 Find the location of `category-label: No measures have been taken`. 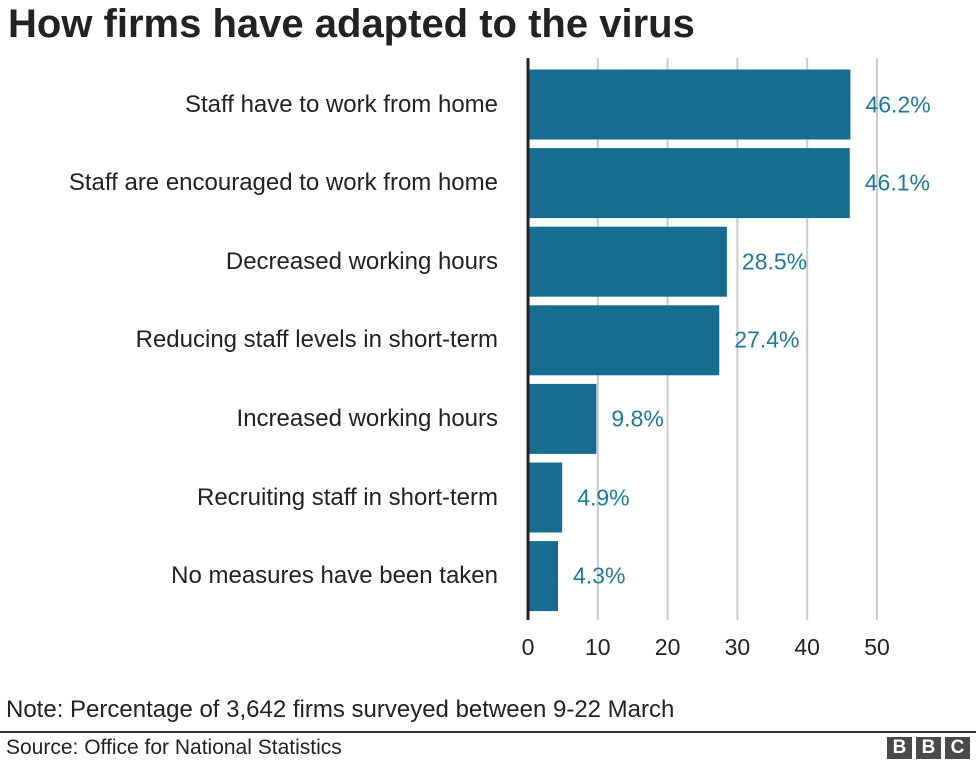

category-label: No measures have been taken is located at coordinates (334, 576).